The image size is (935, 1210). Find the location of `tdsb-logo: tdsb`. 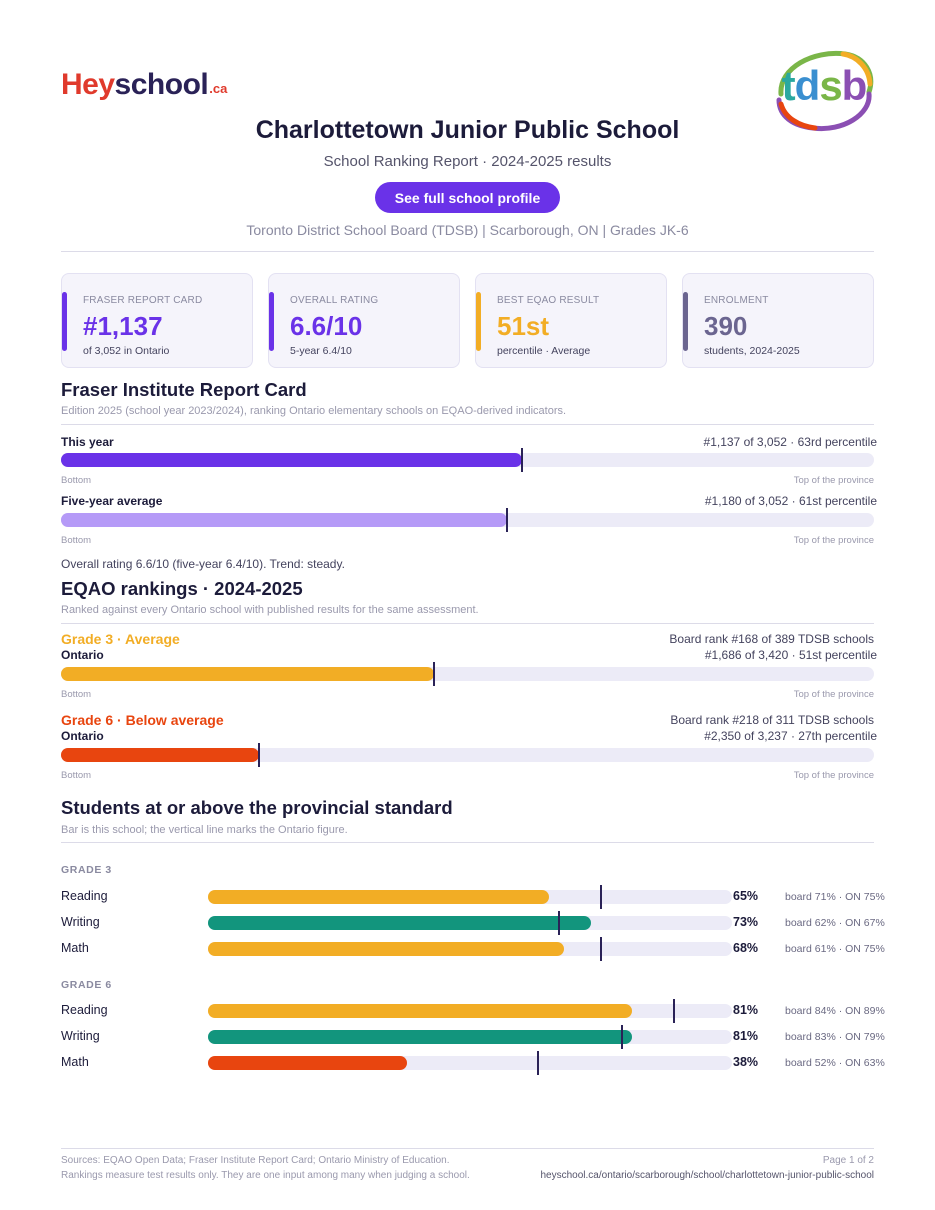

tdsb-logo: tdsb is located at coordinates (824, 90).